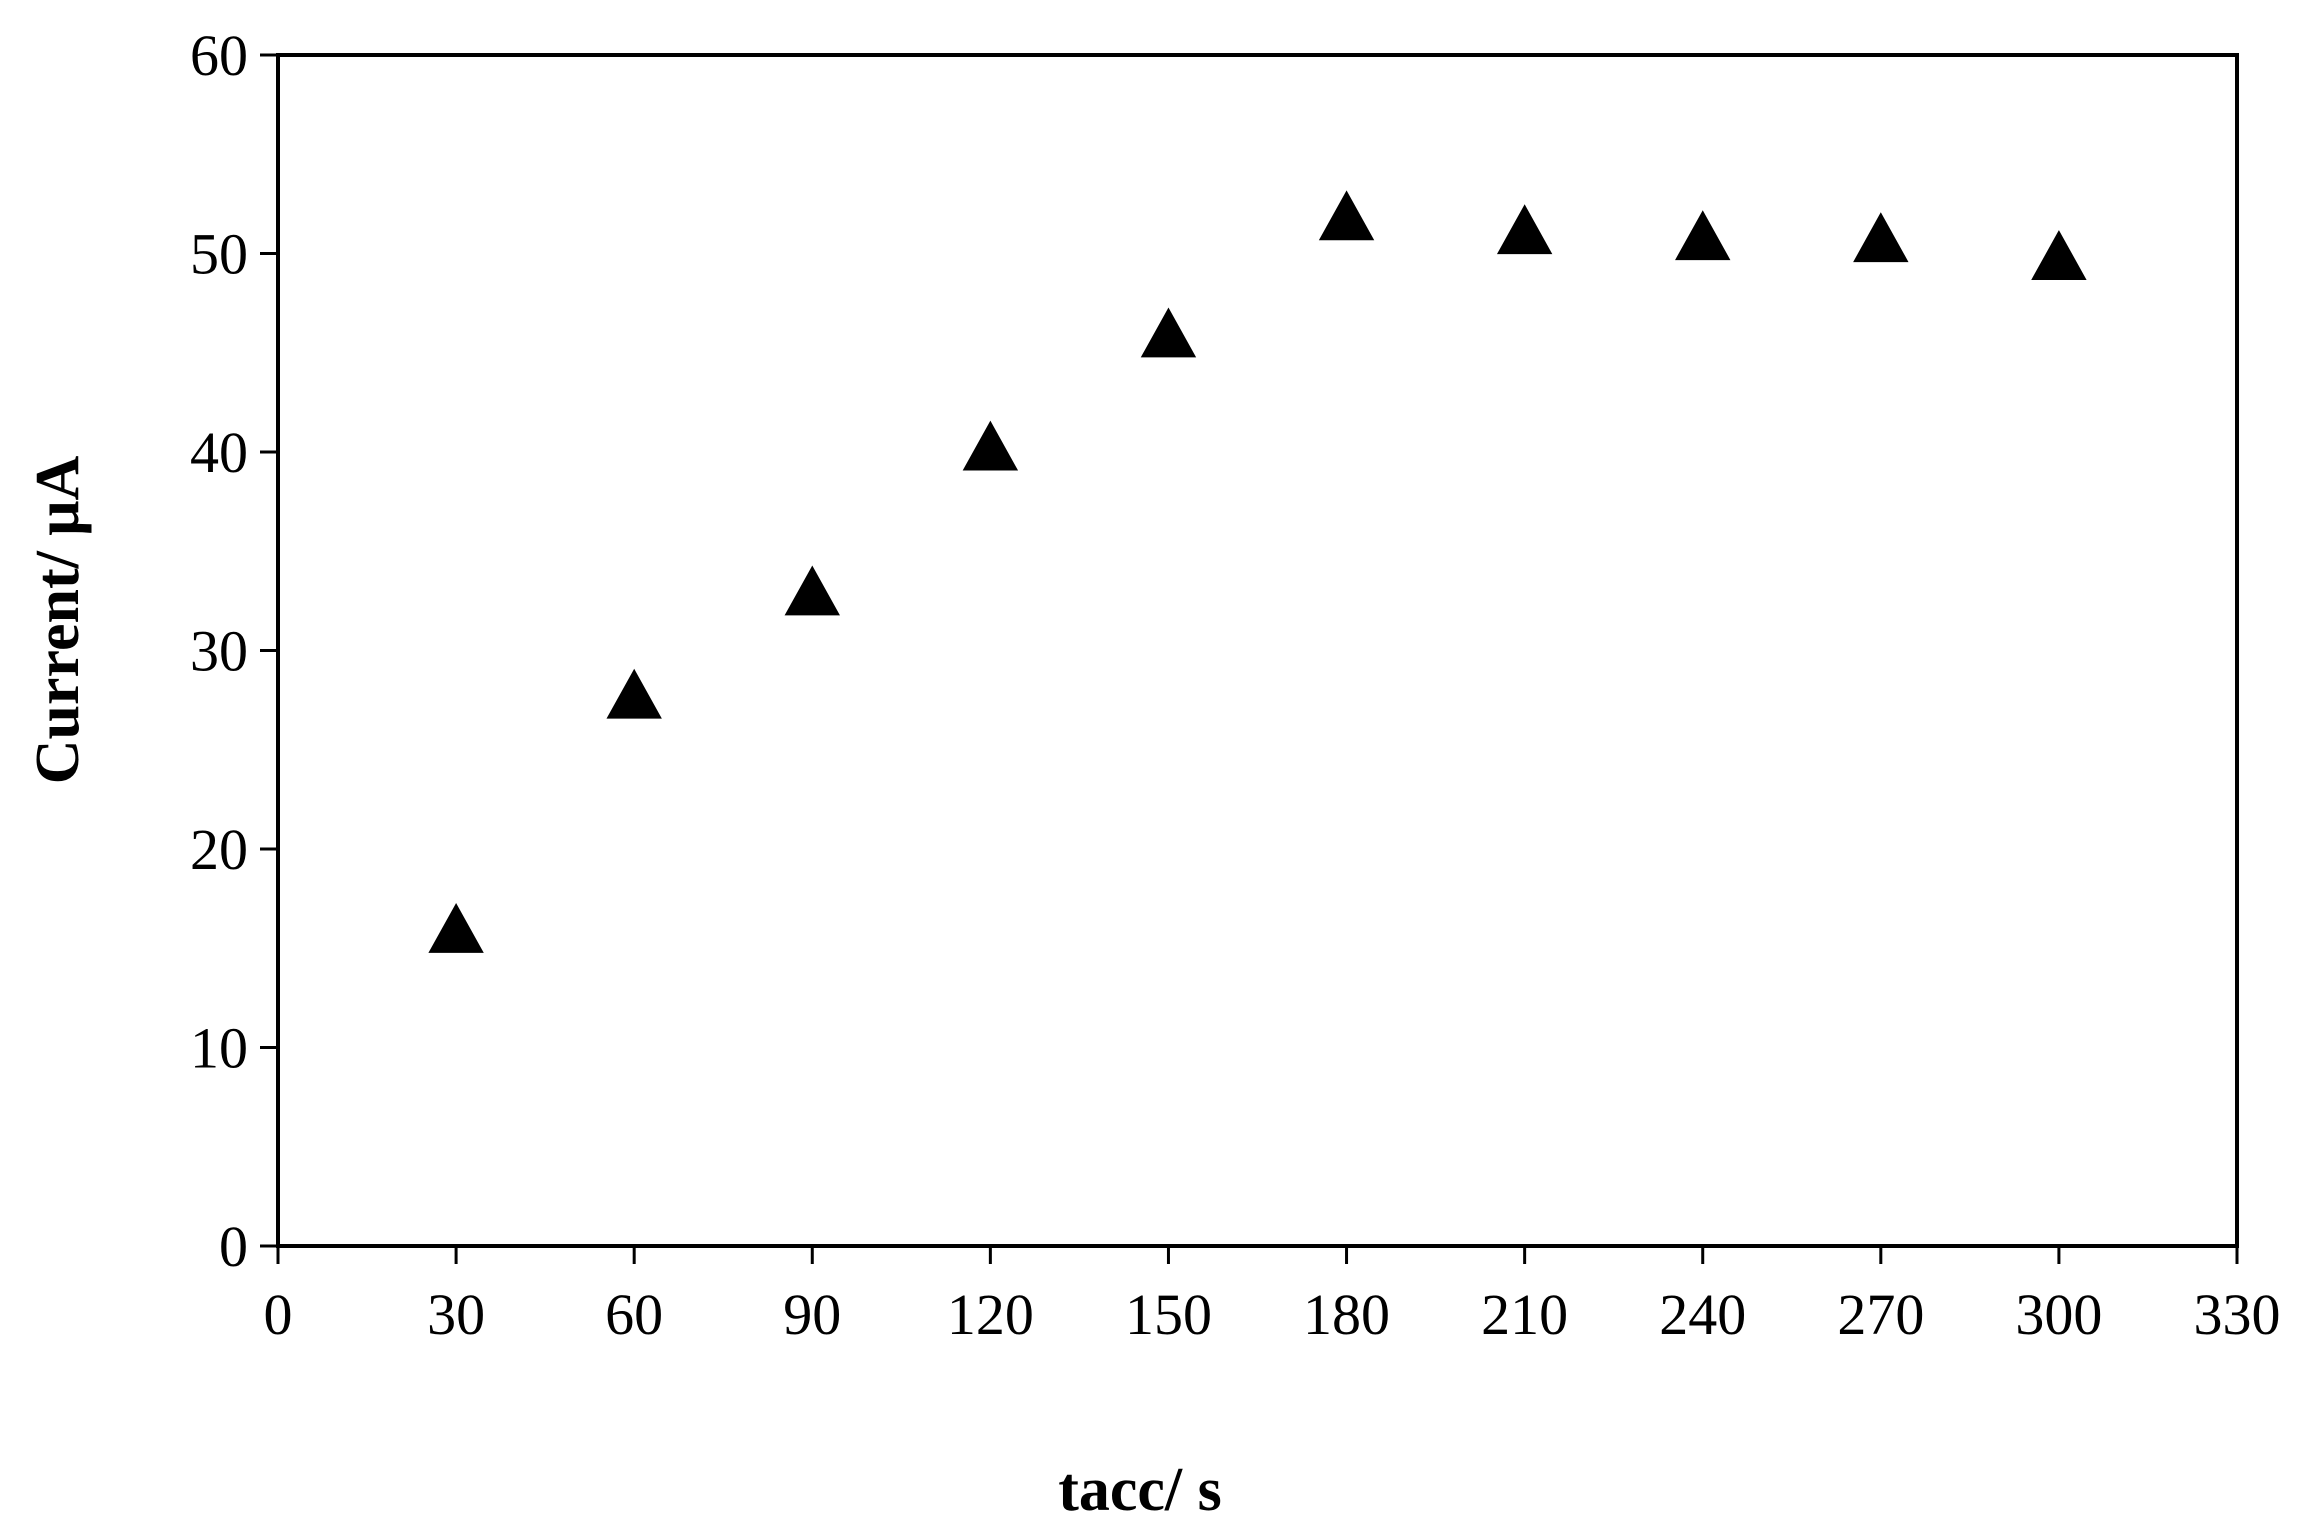 This screenshot has height=1536, width=2304. I want to click on y-axis: 0 10 20 30 40 50 60, so click(234, 651).